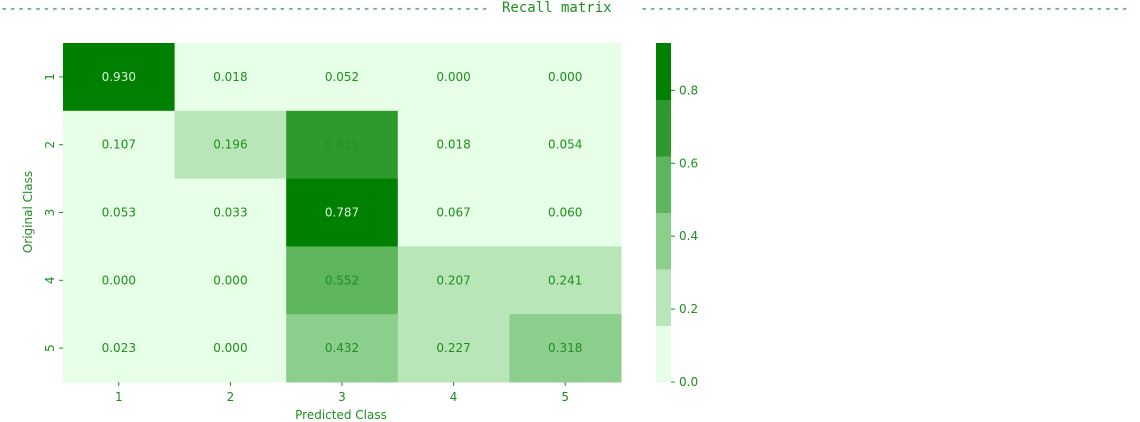 This screenshot has height=422, width=1140. I want to click on cell-value-label: 0.207, so click(453, 280).